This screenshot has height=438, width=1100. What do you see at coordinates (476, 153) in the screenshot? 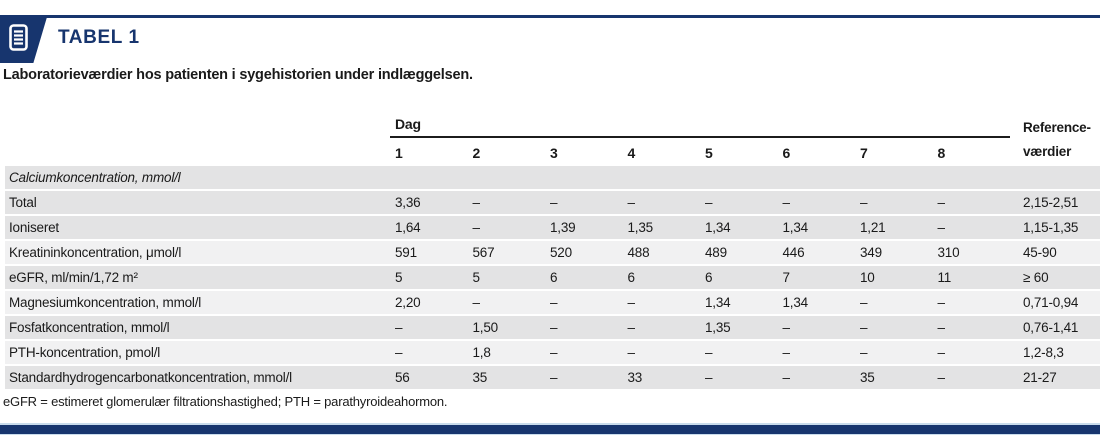
I see `day-column-header: 2` at bounding box center [476, 153].